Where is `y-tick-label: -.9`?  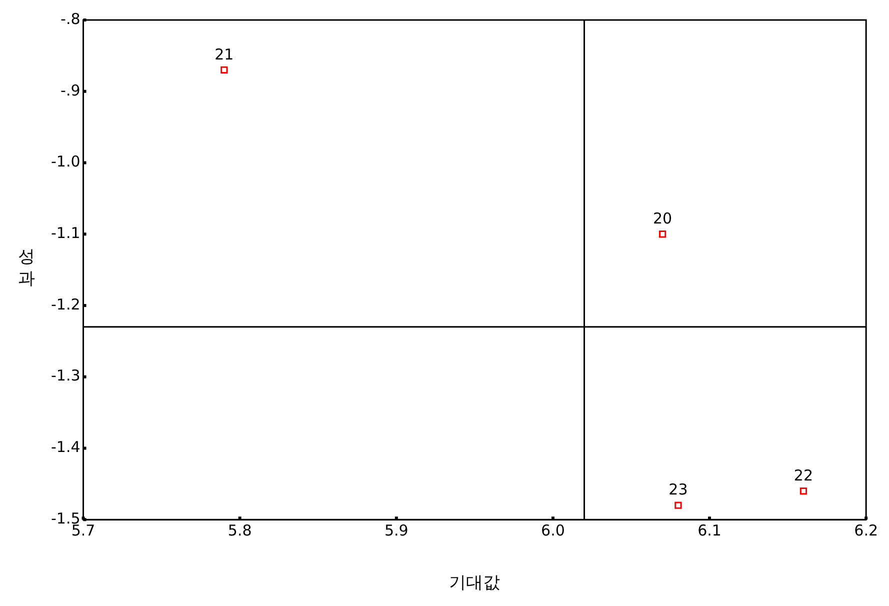
y-tick-label: -.9 is located at coordinates (70, 90).